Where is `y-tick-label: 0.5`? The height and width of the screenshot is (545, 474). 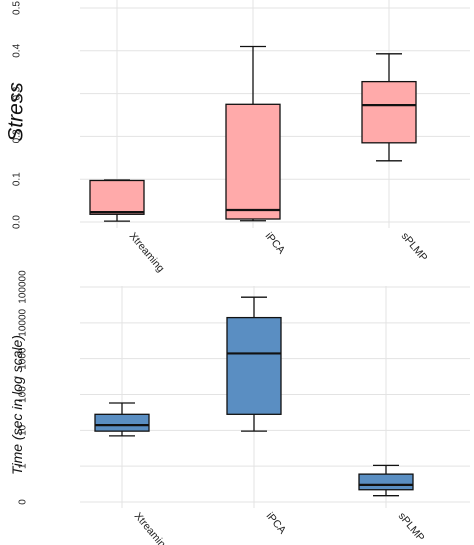 y-tick-label: 0.5 is located at coordinates (17, 8).